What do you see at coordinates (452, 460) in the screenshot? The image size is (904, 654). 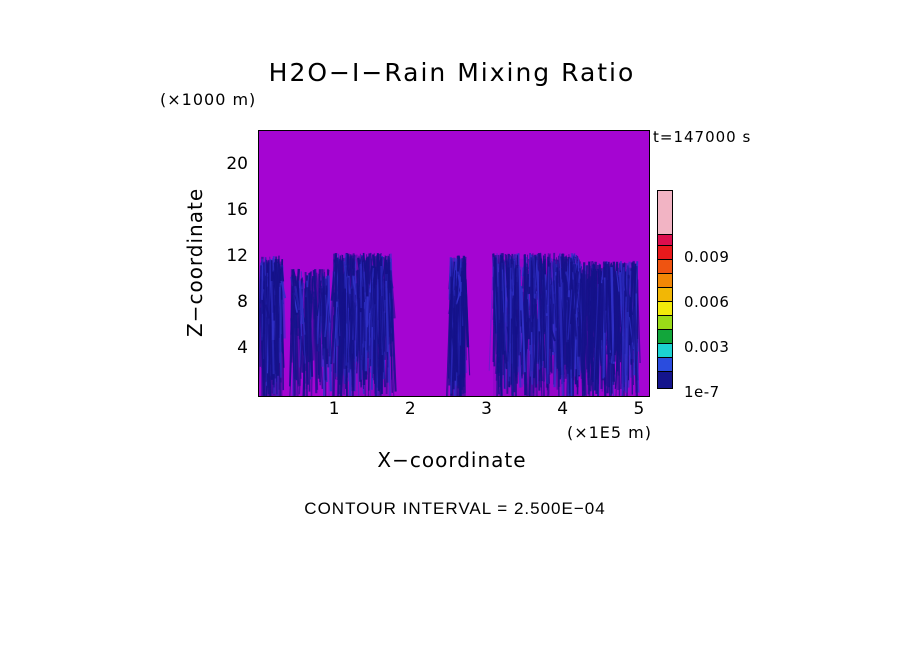 I see `x-axis-title: X−coordinate` at bounding box center [452, 460].